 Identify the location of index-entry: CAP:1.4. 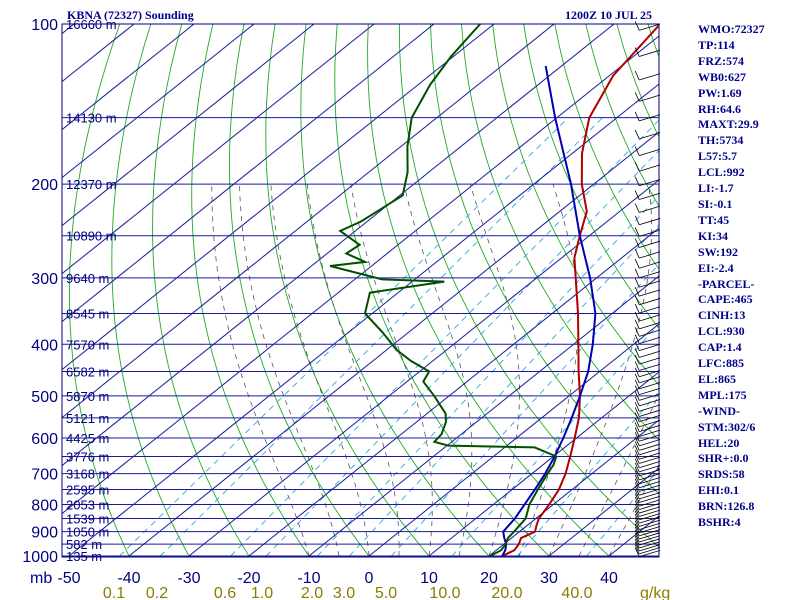
(720, 347).